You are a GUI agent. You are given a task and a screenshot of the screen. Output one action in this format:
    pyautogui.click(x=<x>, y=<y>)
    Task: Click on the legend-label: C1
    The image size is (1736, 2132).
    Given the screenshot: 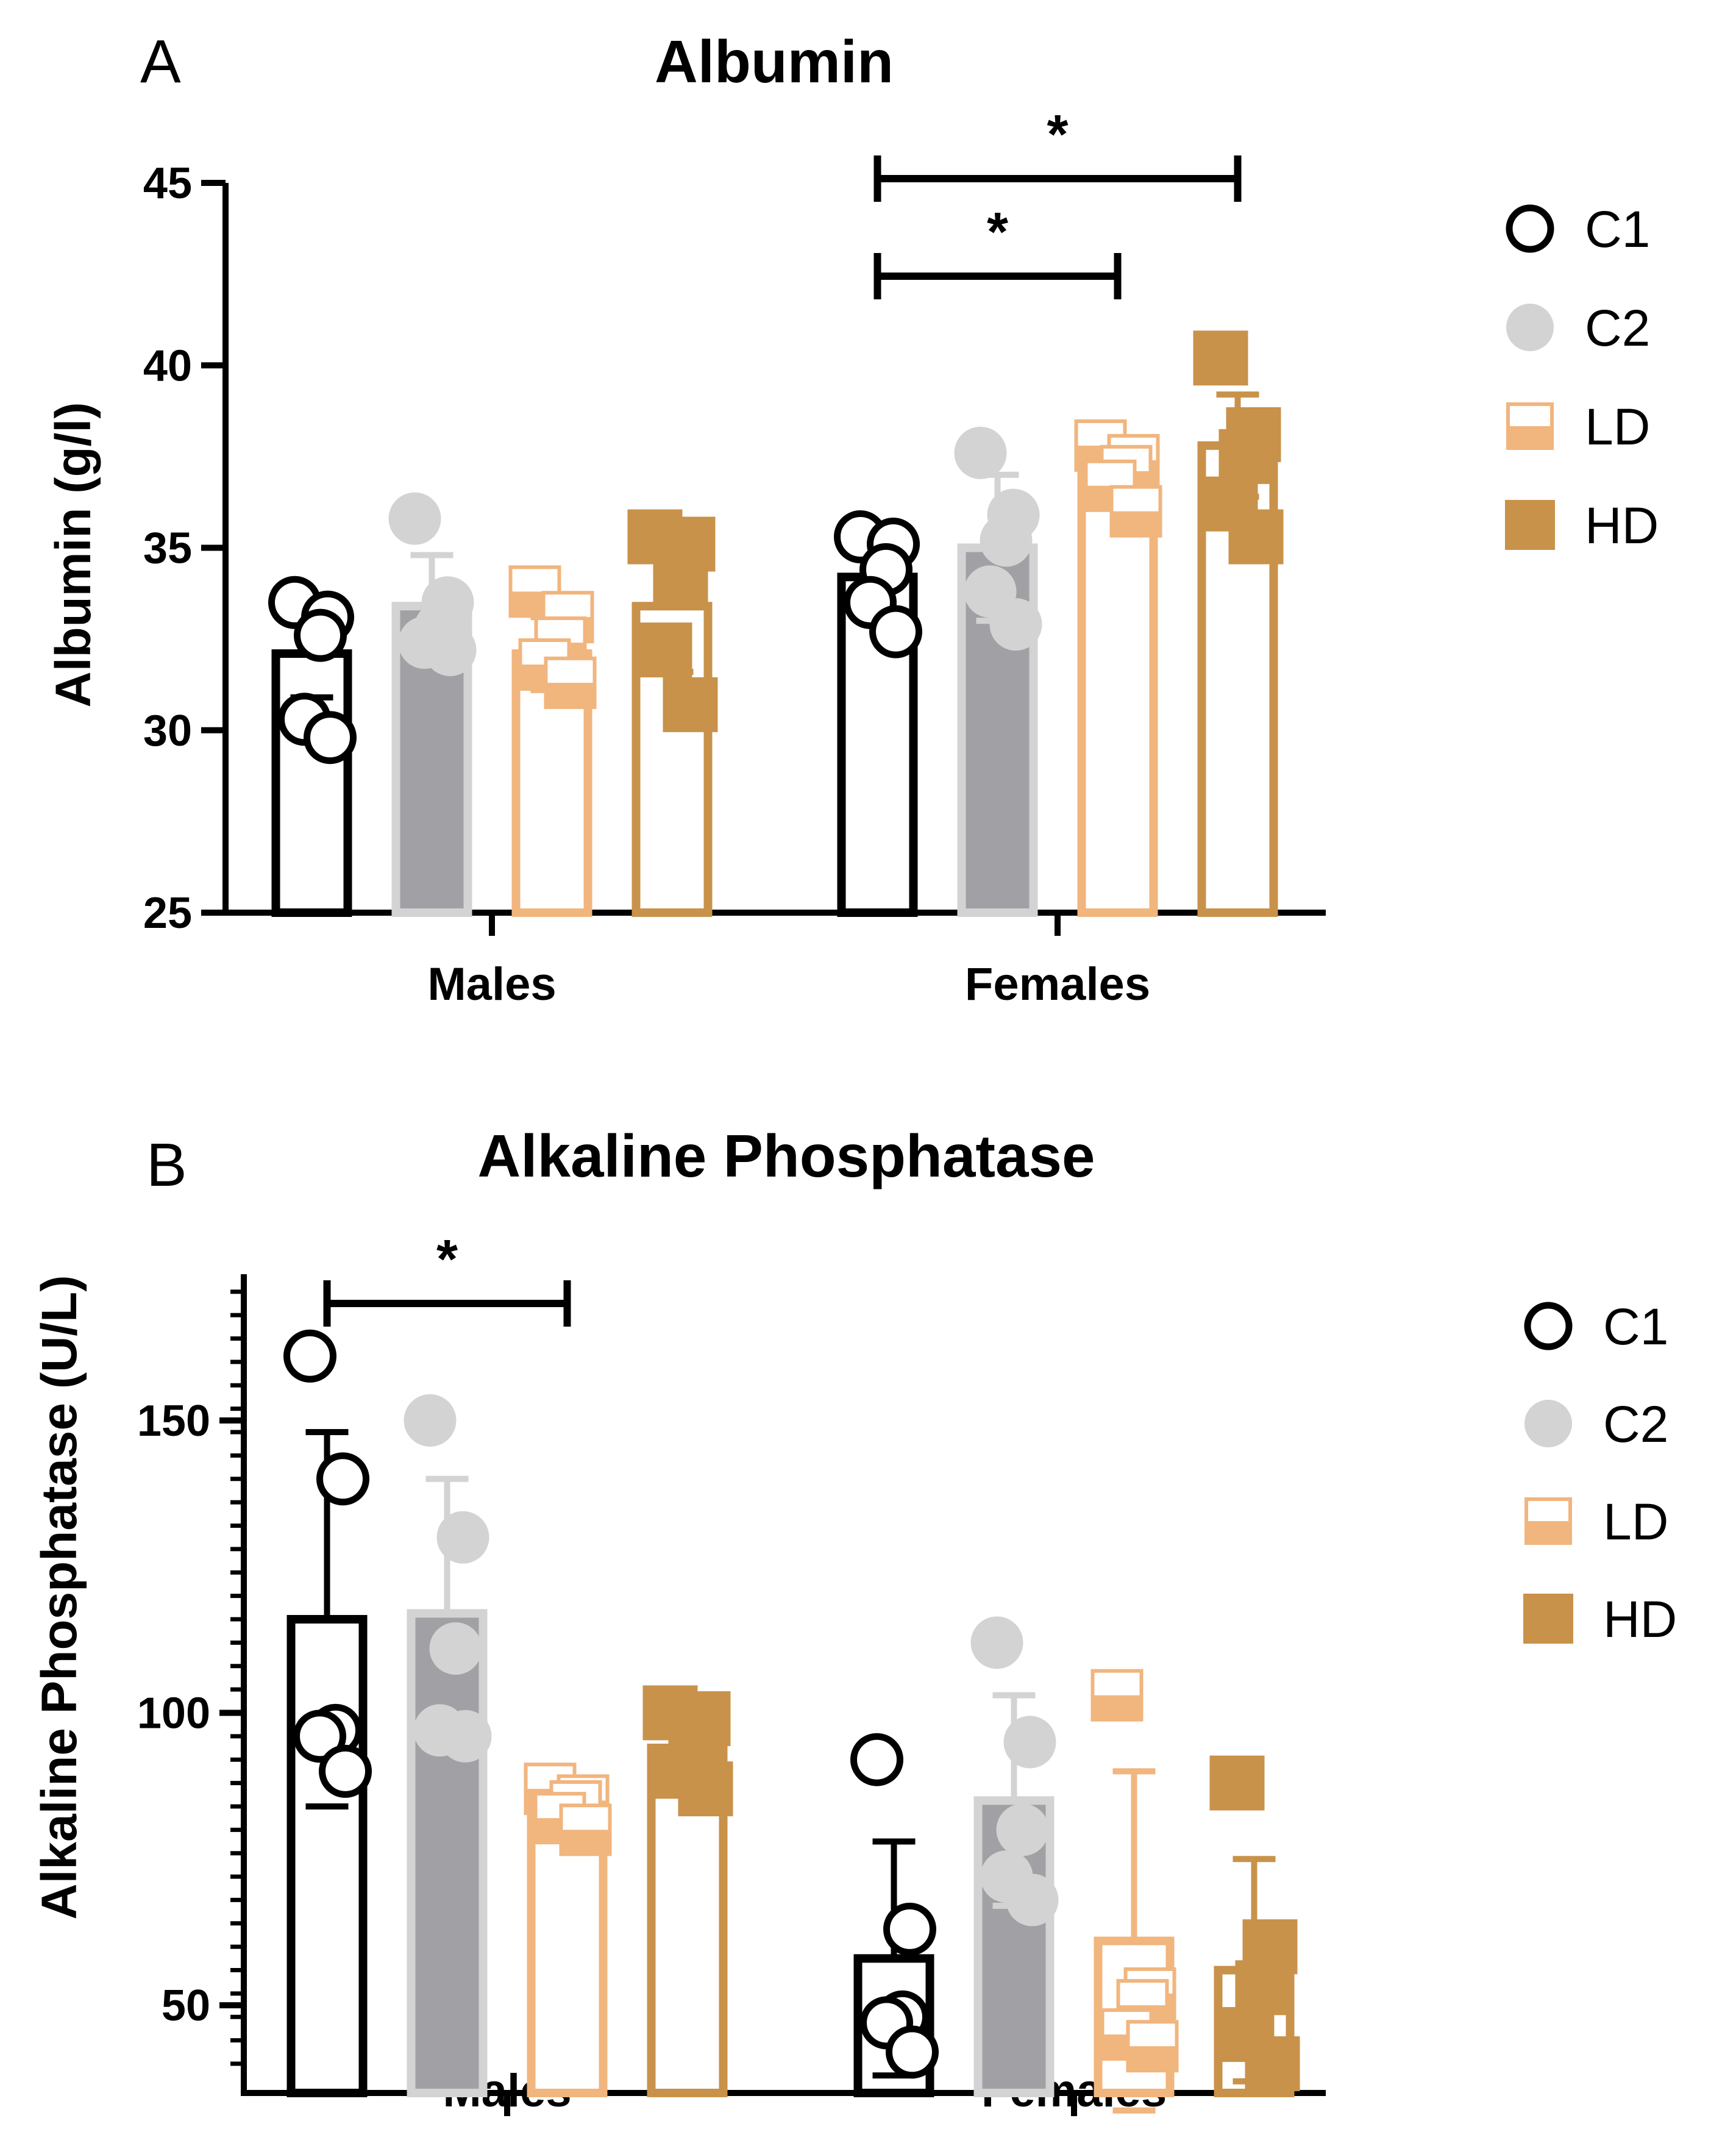 What is the action you would take?
    pyautogui.click(x=1635, y=1326)
    